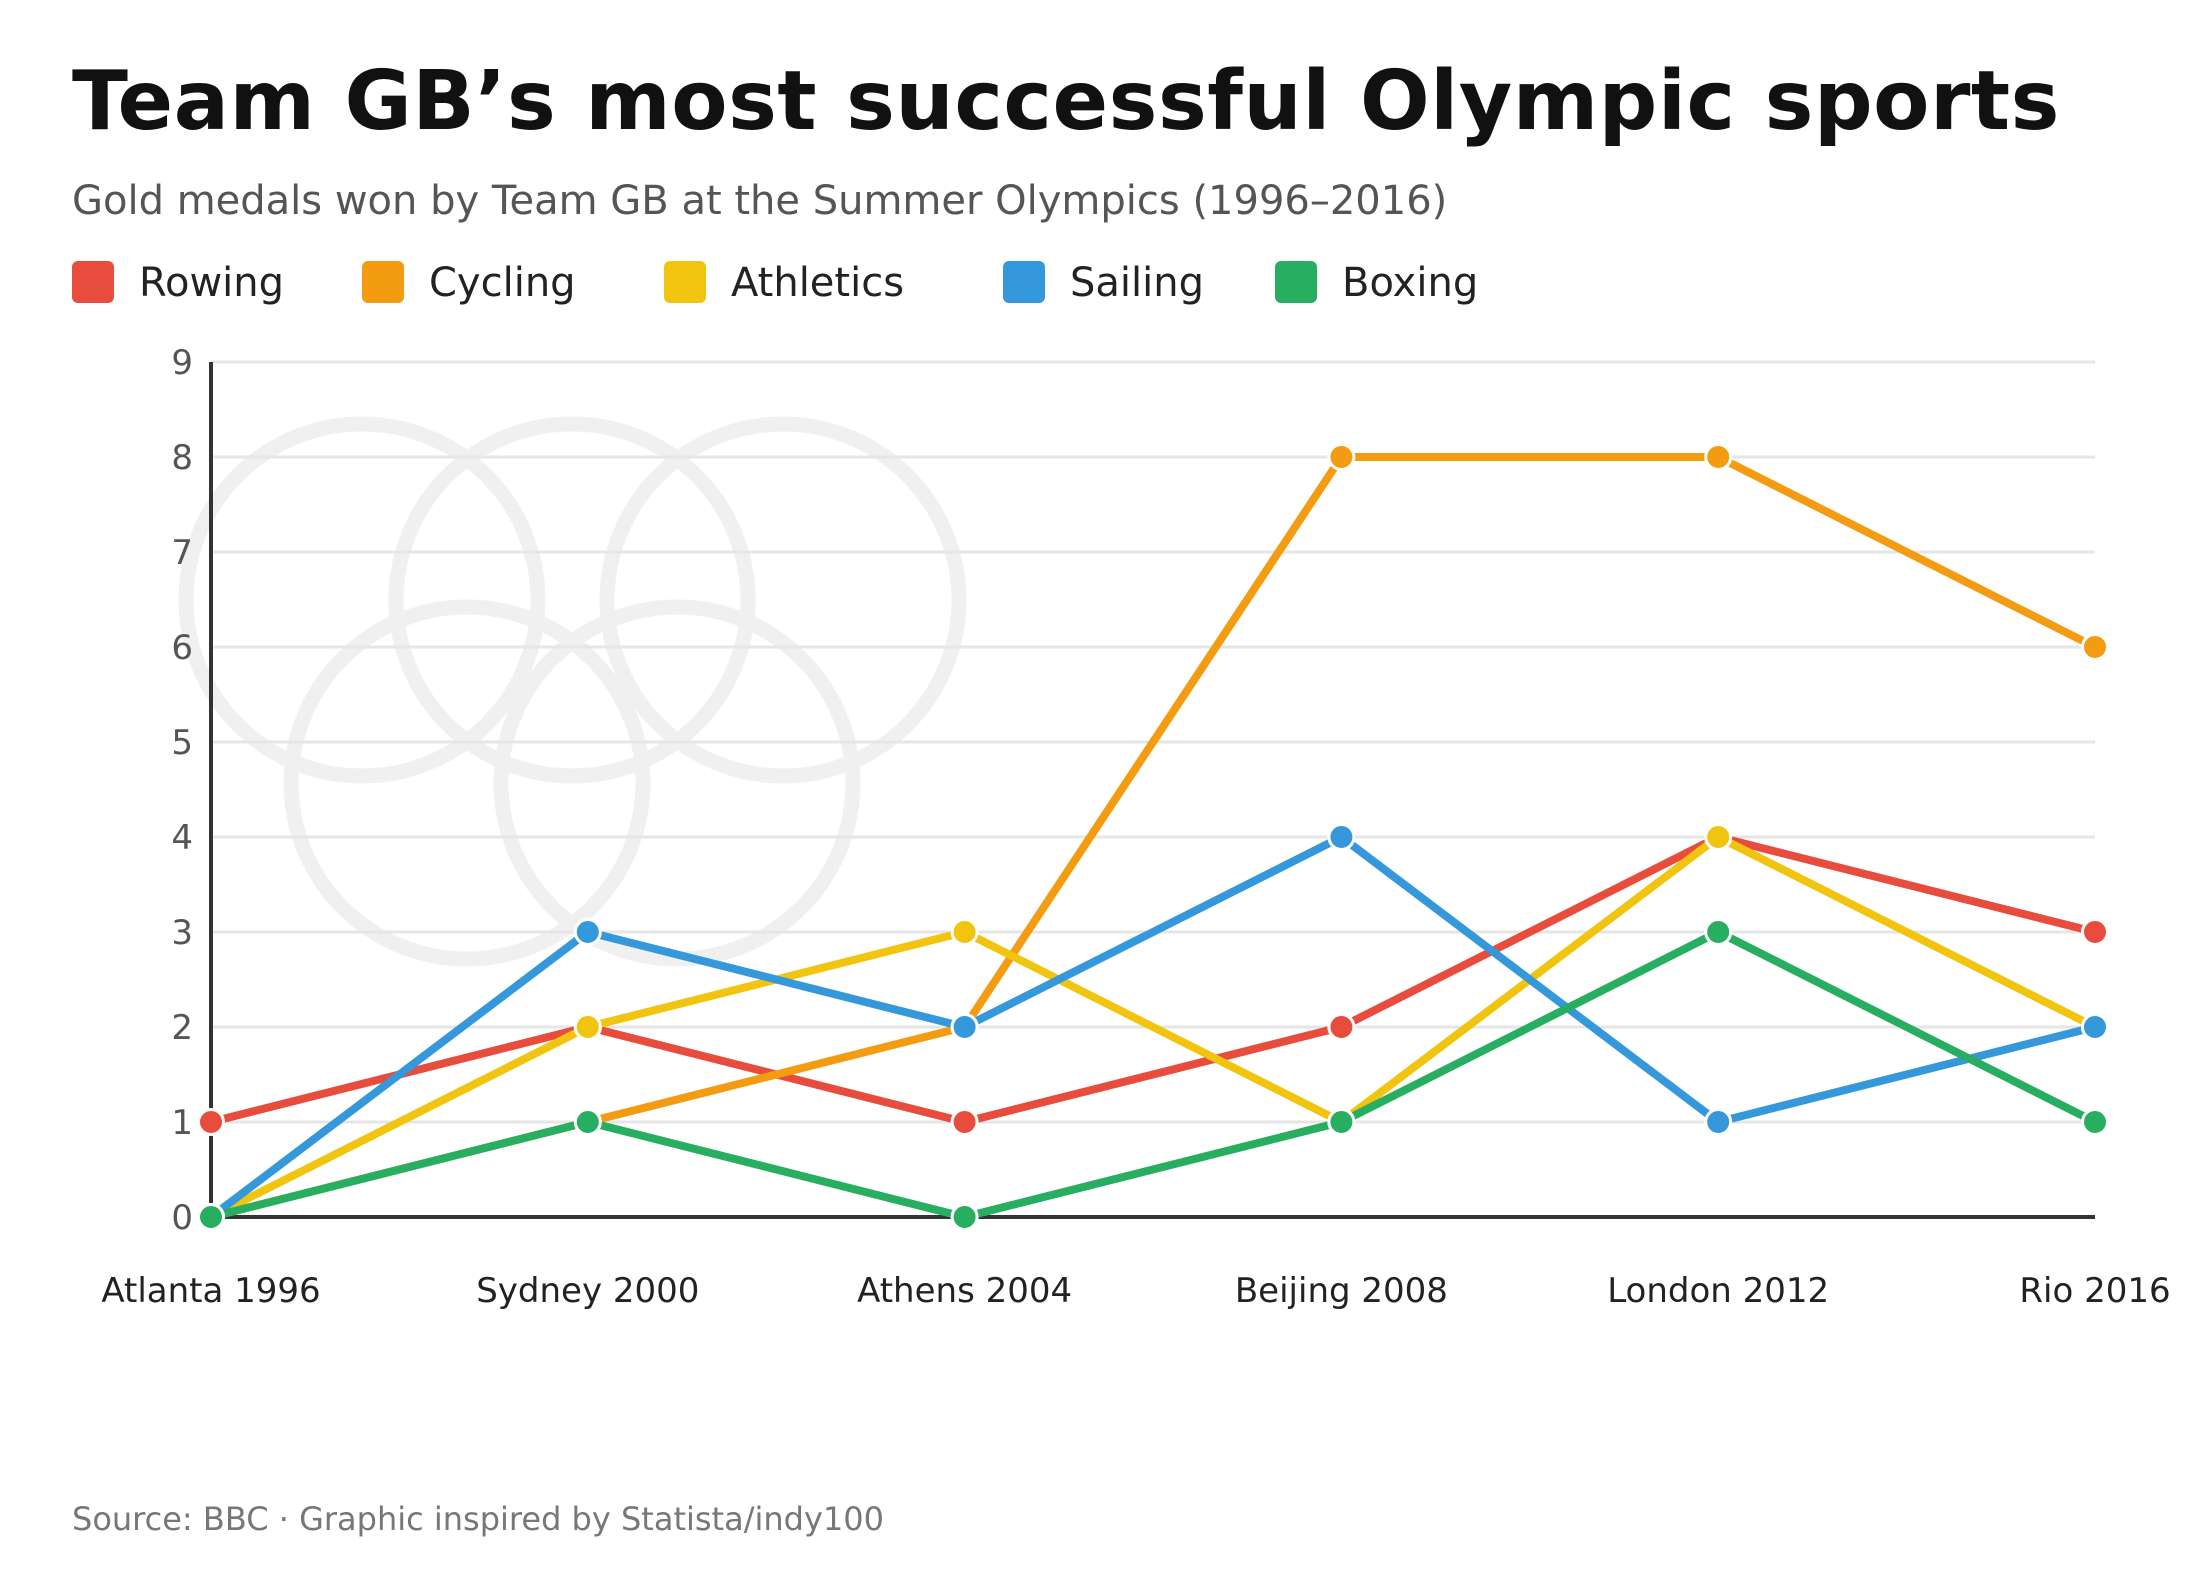 This screenshot has width=2205, height=1572. Describe the element at coordinates (783, 600) in the screenshot. I see `ring-top-right` at that location.